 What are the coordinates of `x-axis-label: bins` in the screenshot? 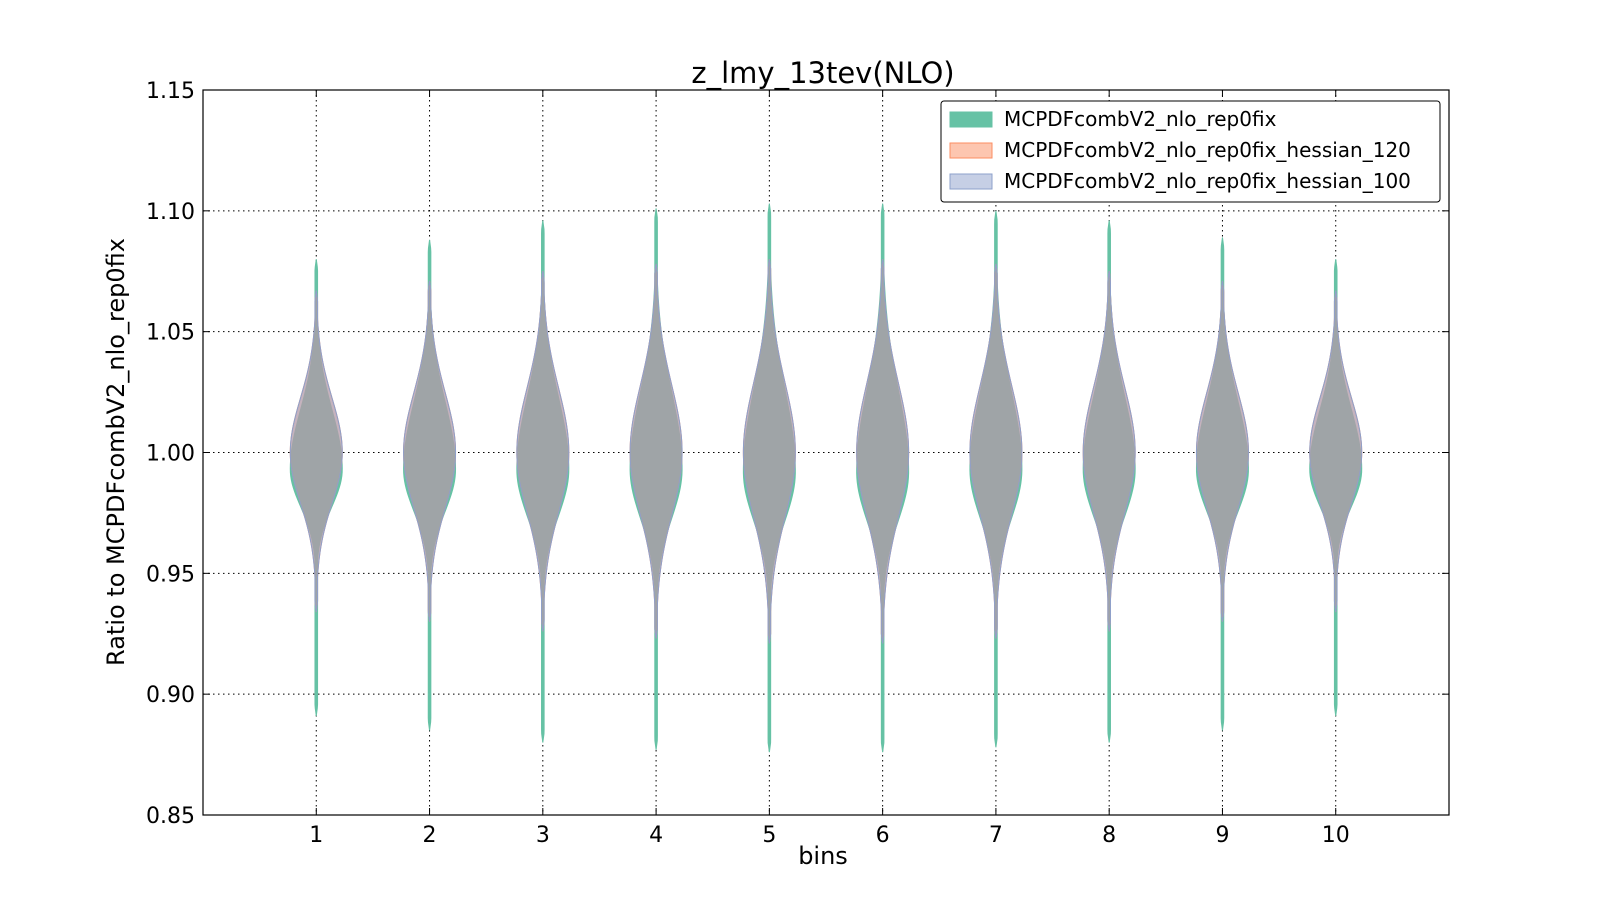 It's located at (823, 856).